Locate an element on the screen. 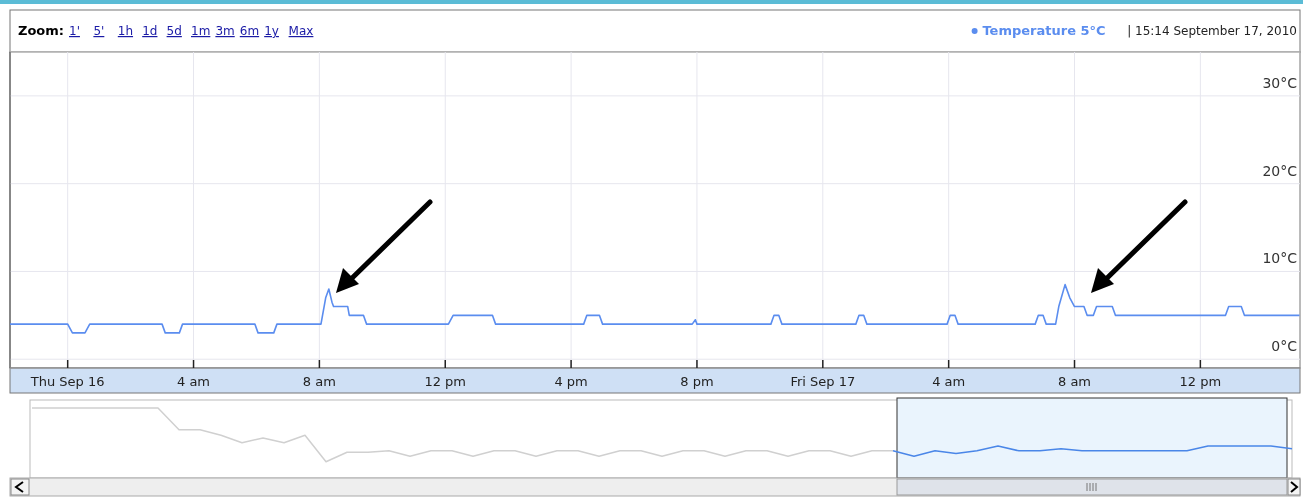 This screenshot has height=498, width=1303. x-tick-label: Thu Sep 16 is located at coordinates (67, 381).